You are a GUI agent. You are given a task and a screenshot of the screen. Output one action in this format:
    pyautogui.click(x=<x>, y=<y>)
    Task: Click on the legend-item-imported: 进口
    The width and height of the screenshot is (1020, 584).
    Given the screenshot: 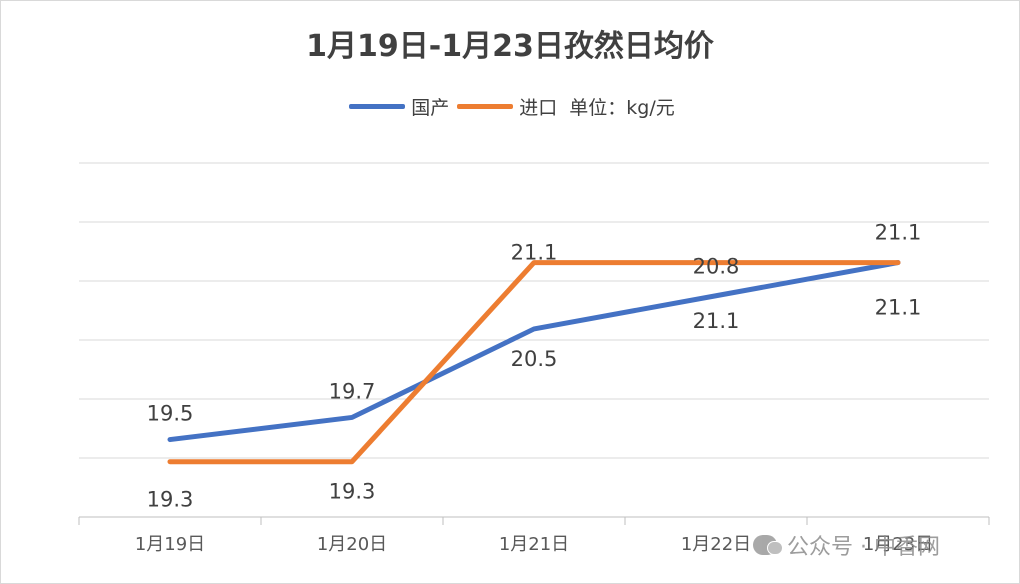 What is the action you would take?
    pyautogui.click(x=507, y=106)
    